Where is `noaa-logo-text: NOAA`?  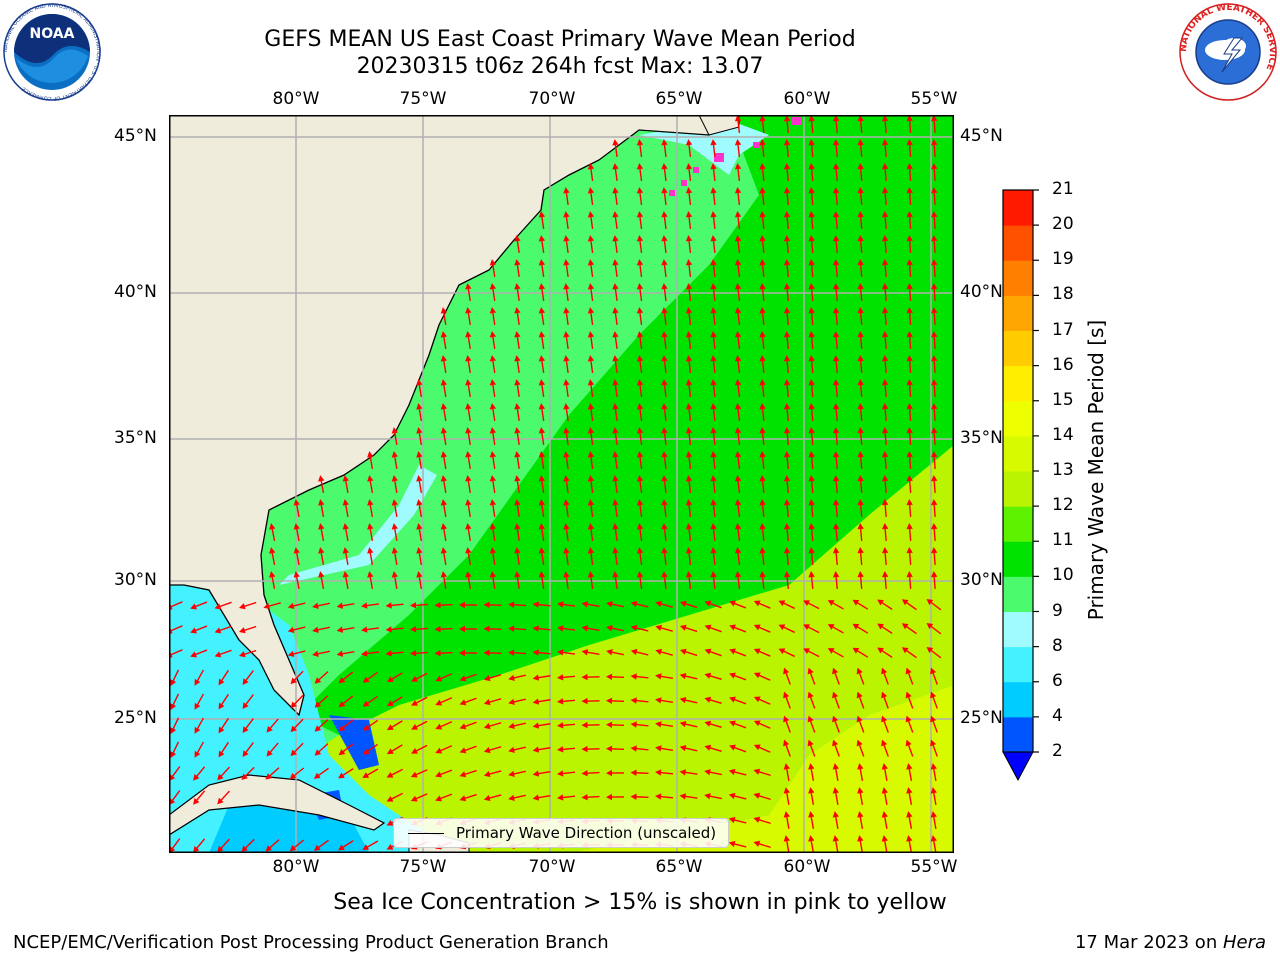 noaa-logo-text: NOAA is located at coordinates (52, 34).